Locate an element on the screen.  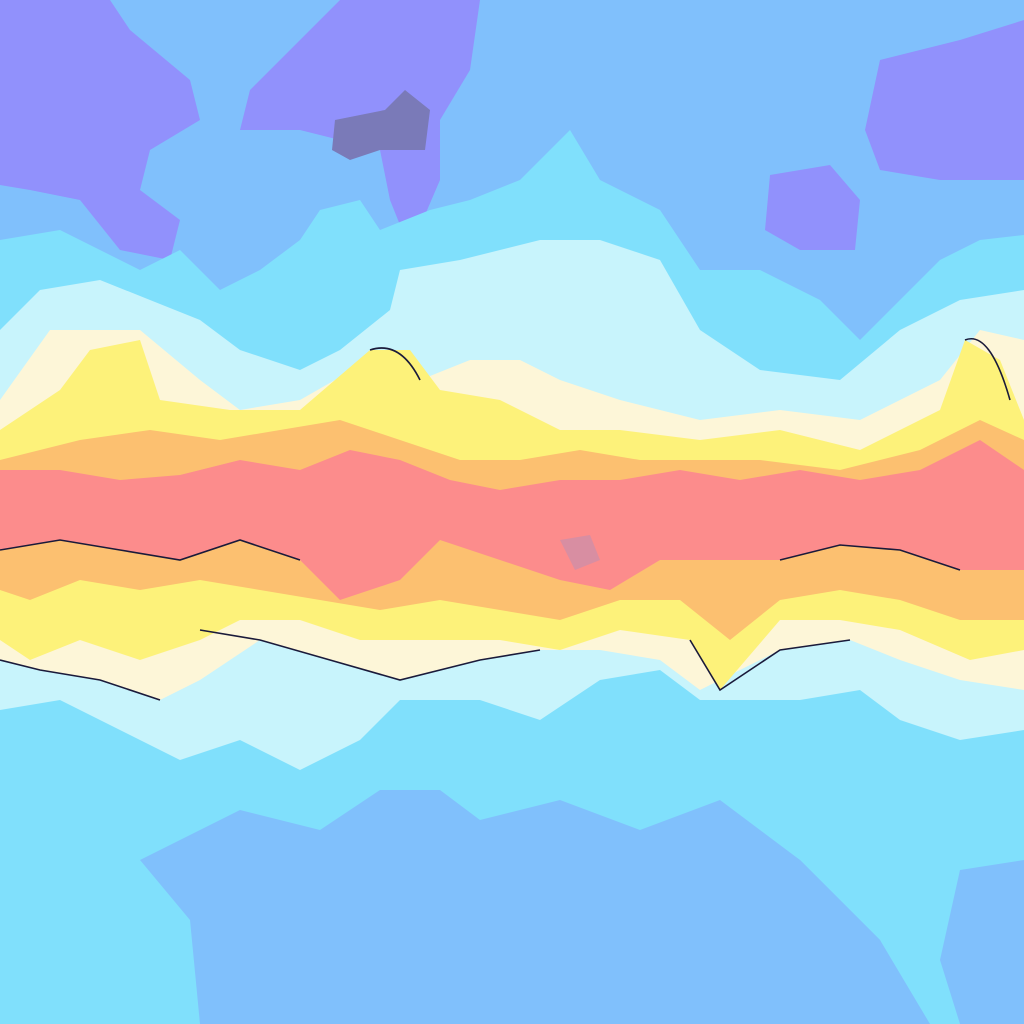
hottest-spot is located at coordinates (580, 552).